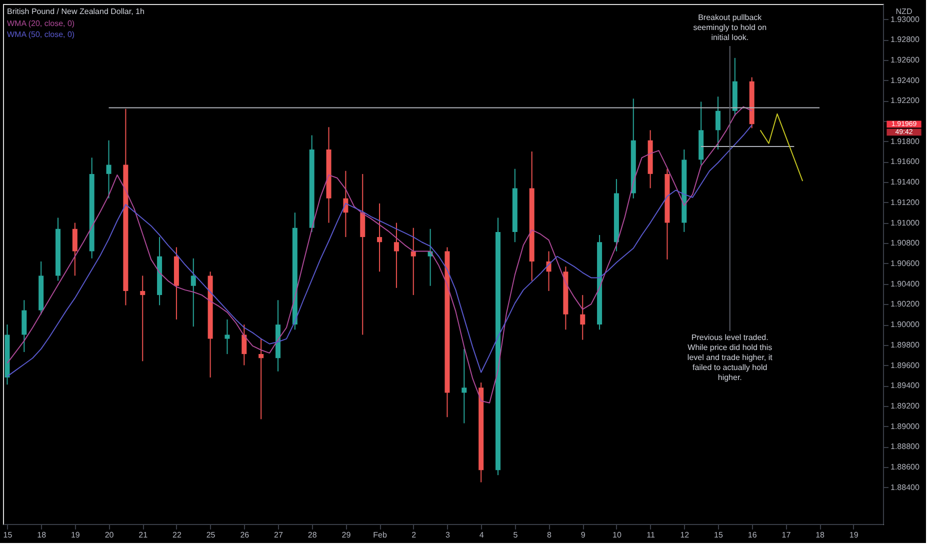 Image resolution: width=932 pixels, height=550 pixels. What do you see at coordinates (41, 34) in the screenshot?
I see `text: WMA (50, close, 0)` at bounding box center [41, 34].